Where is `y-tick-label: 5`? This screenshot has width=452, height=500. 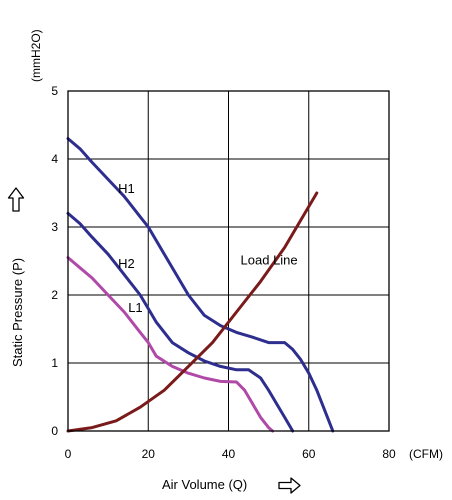 y-tick-label: 5 is located at coordinates (54, 91).